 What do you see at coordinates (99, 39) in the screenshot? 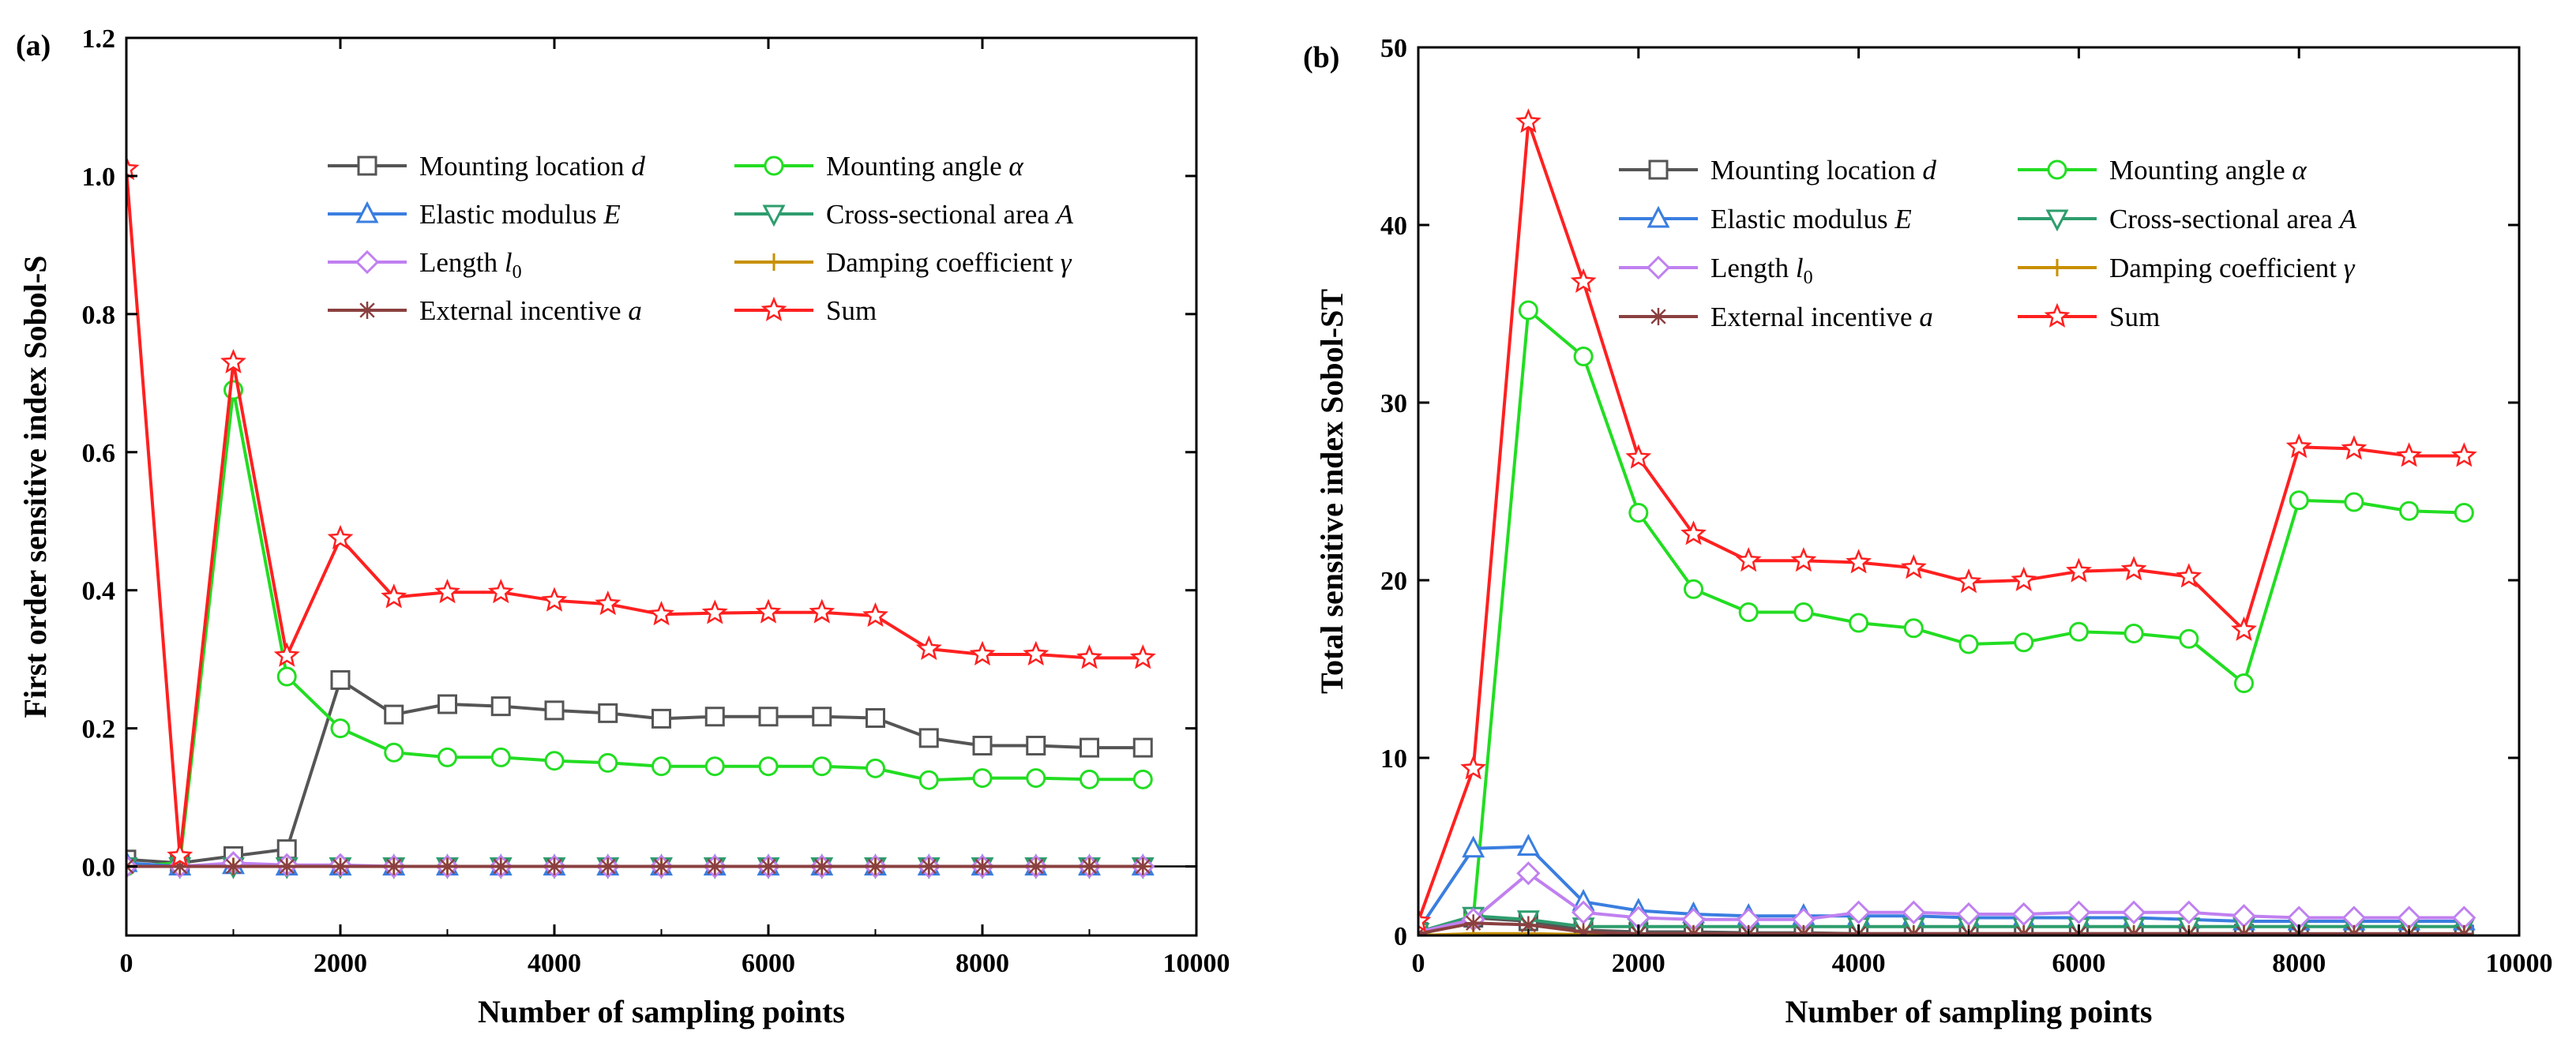
I see `y-tick-label: 1.2` at bounding box center [99, 39].